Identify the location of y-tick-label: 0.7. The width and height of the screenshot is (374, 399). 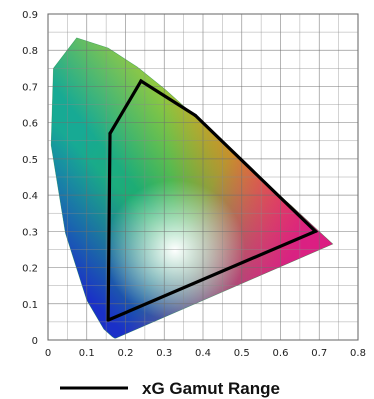
(30, 87).